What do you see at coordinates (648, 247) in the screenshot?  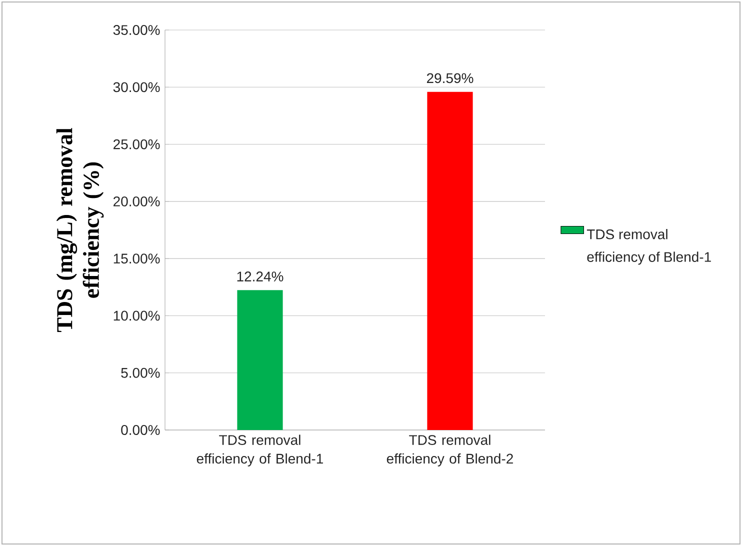 I see `legend-label: TDS removal efficiency of Blend-1` at bounding box center [648, 247].